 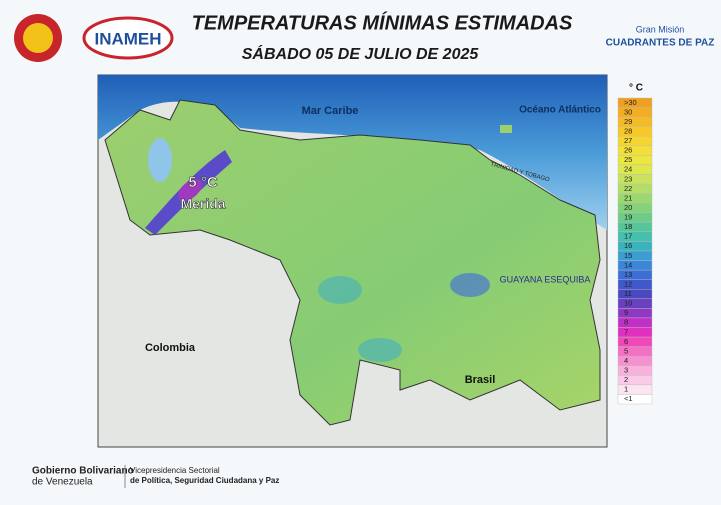 I want to click on legend-label: 18, so click(x=628, y=226).